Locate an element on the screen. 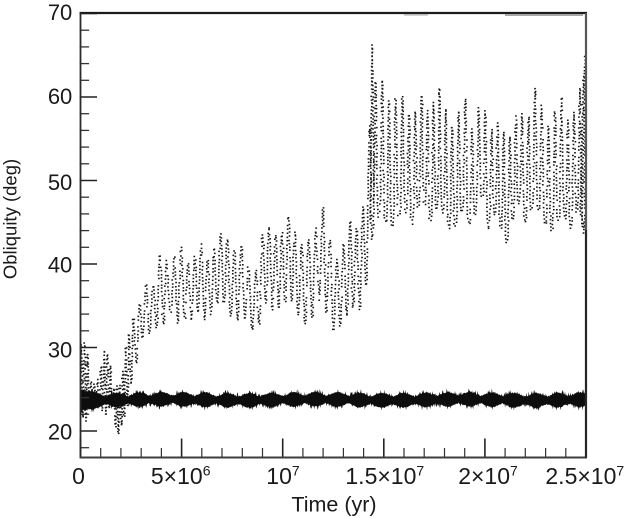  svg-text: Time (yr) is located at coordinates (333, 505).